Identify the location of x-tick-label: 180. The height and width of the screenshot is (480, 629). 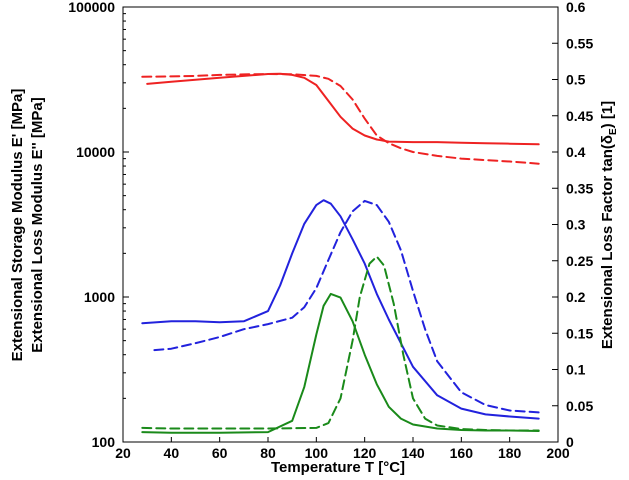
(510, 453).